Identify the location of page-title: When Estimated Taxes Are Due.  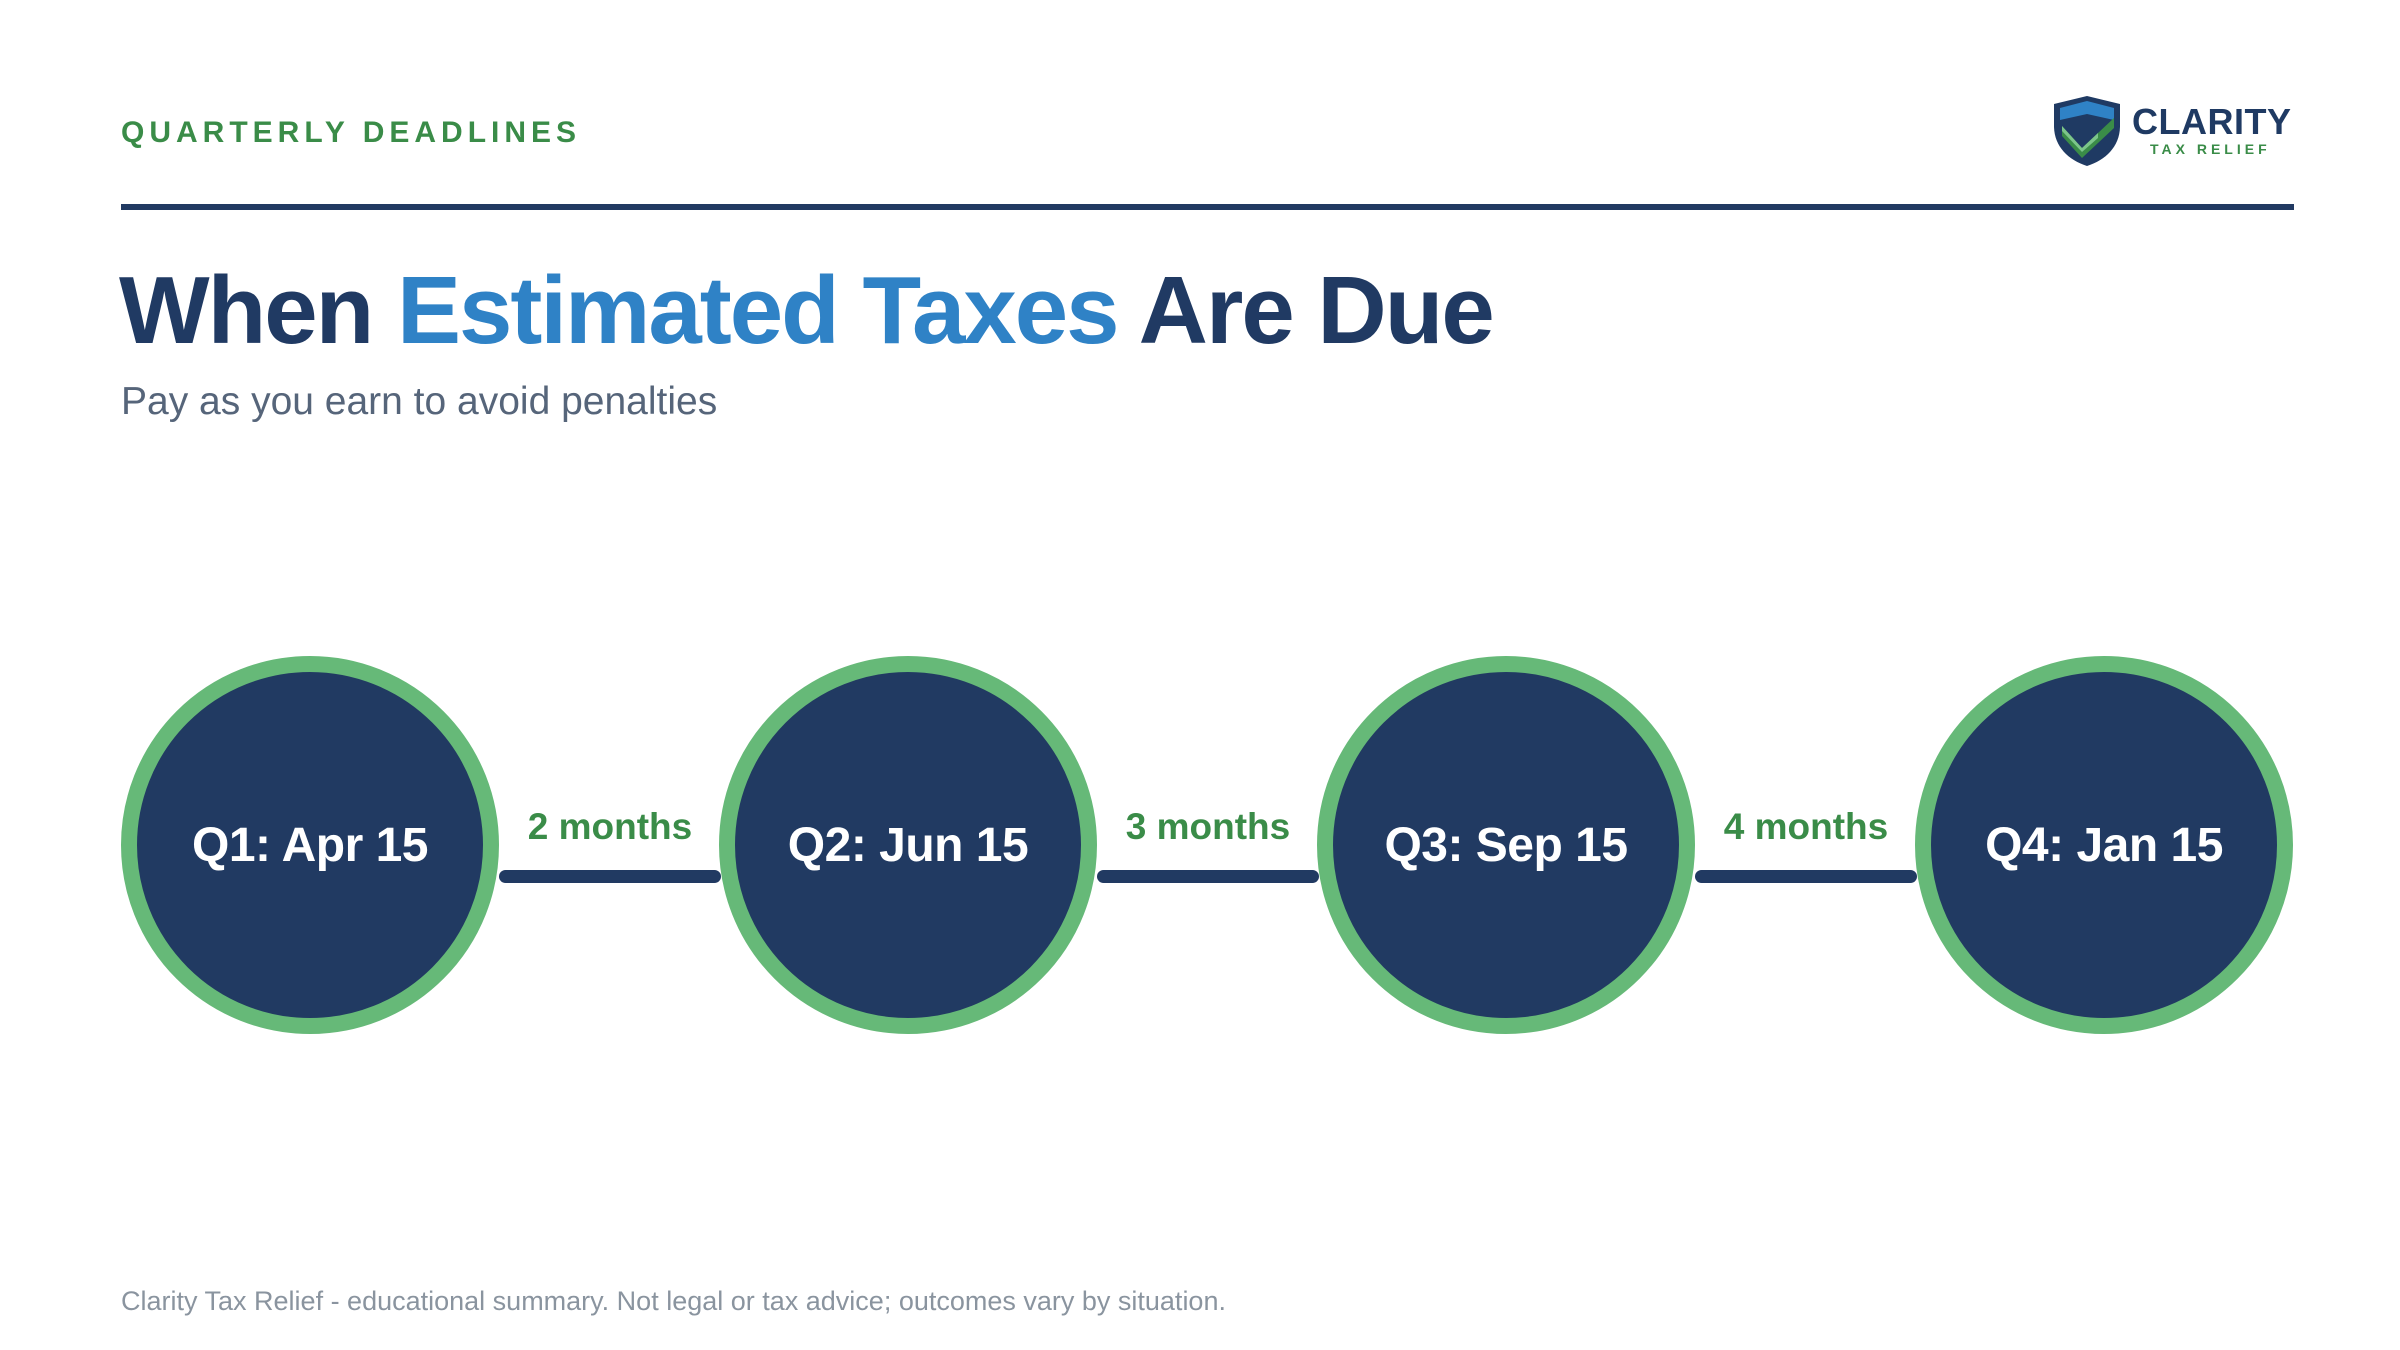
(807, 310).